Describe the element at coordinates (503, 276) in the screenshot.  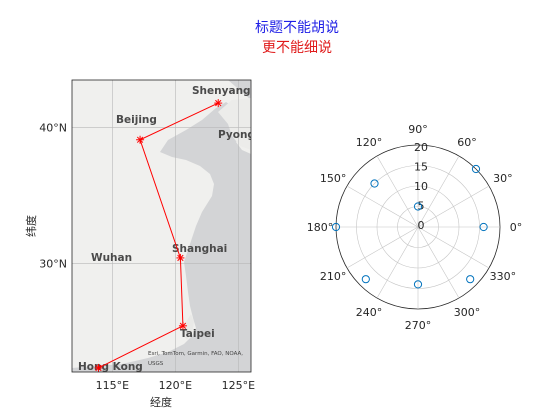
I see `polar-theta-tick-label: 330°` at that location.